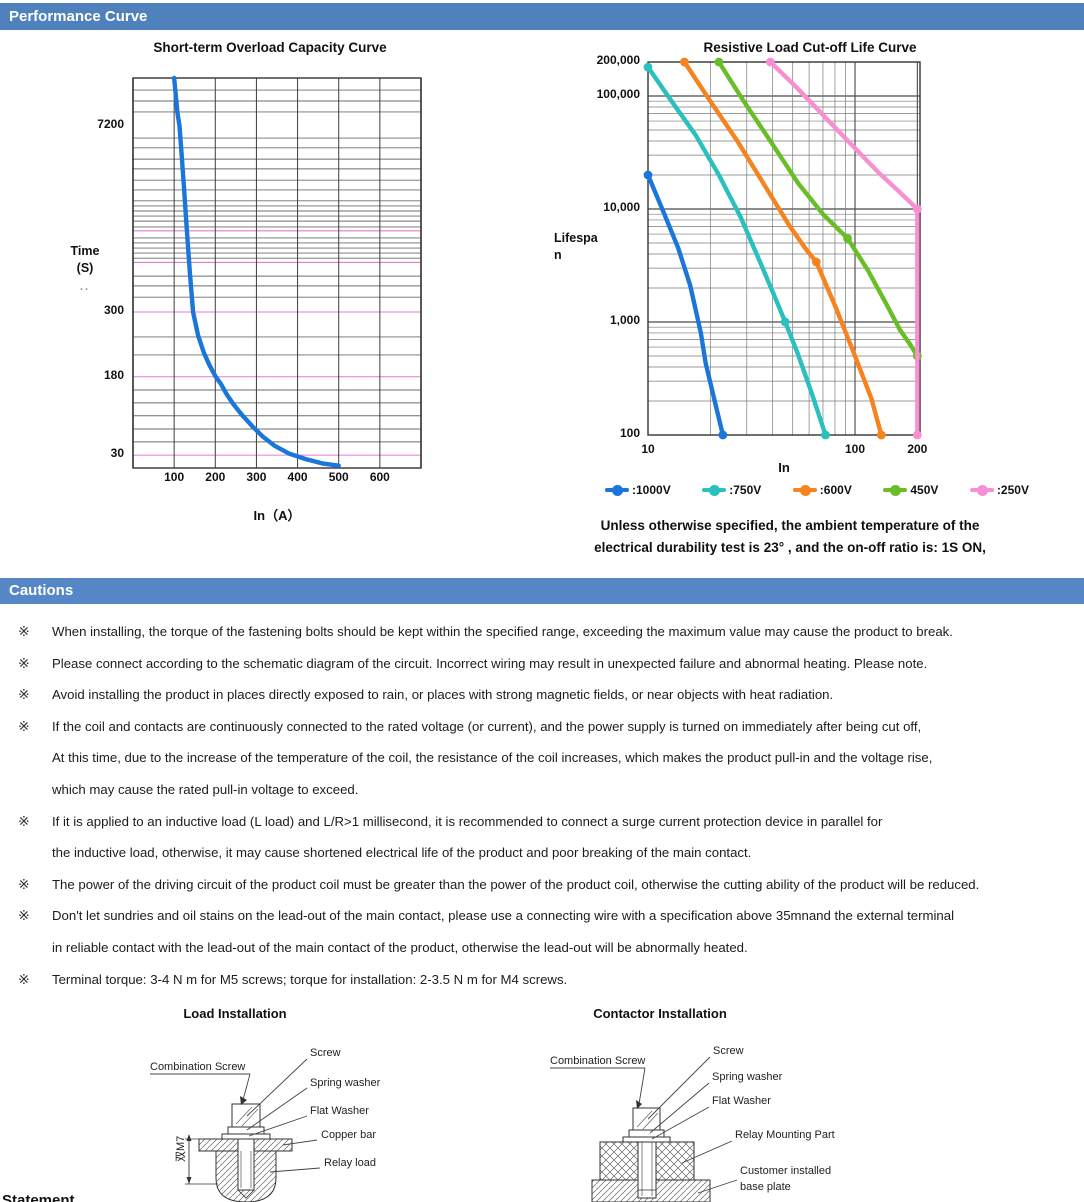  What do you see at coordinates (110, 123) in the screenshot?
I see `left-y-tick-label: 7200` at bounding box center [110, 123].